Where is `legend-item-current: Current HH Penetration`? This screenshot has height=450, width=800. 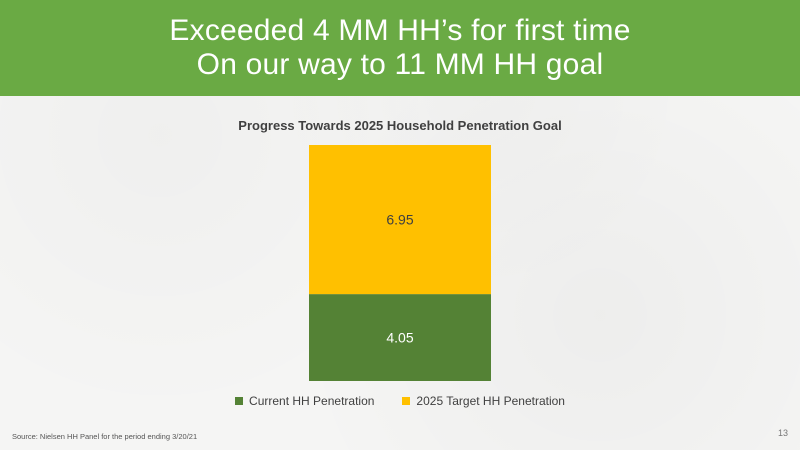
legend-item-current: Current HH Penetration is located at coordinates (304, 401).